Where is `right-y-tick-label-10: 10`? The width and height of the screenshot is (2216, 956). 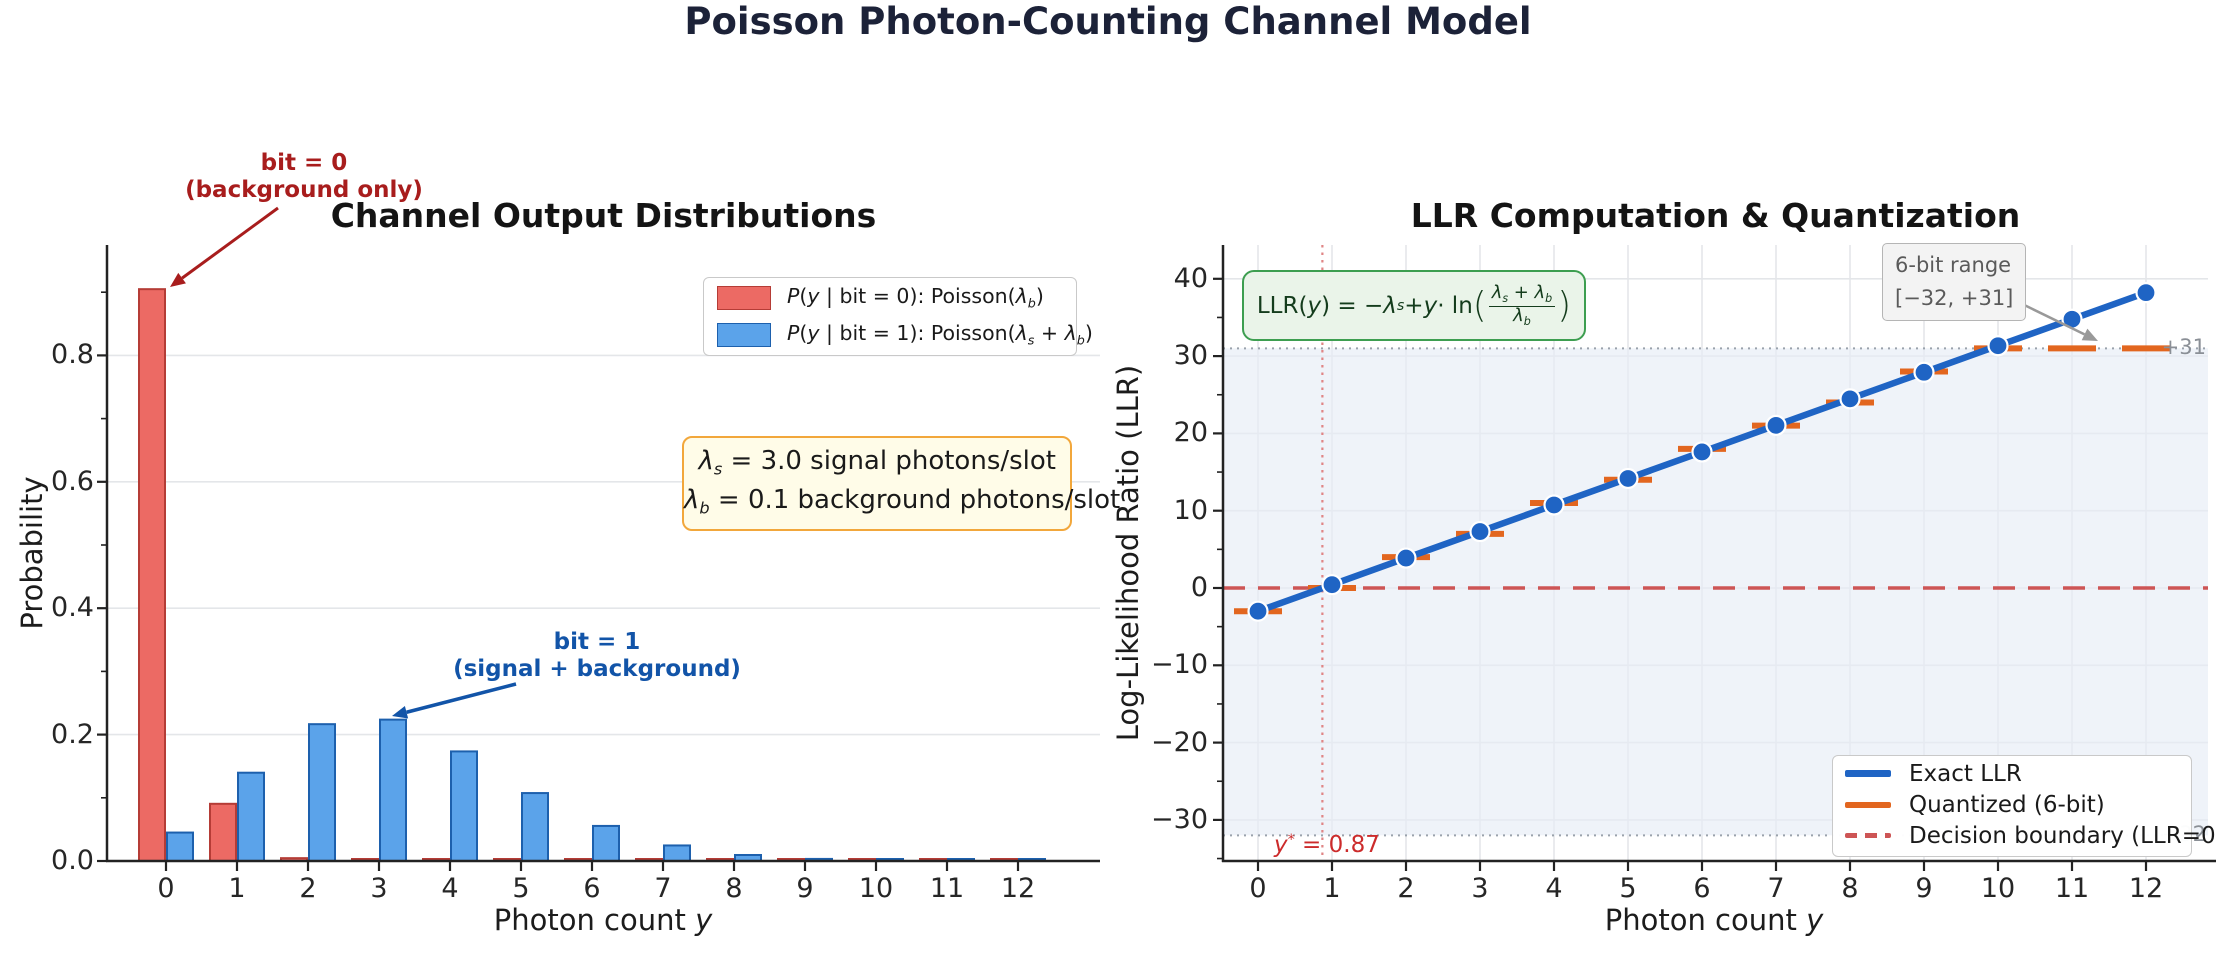 right-y-tick-label-10: 10 is located at coordinates (1190, 510).